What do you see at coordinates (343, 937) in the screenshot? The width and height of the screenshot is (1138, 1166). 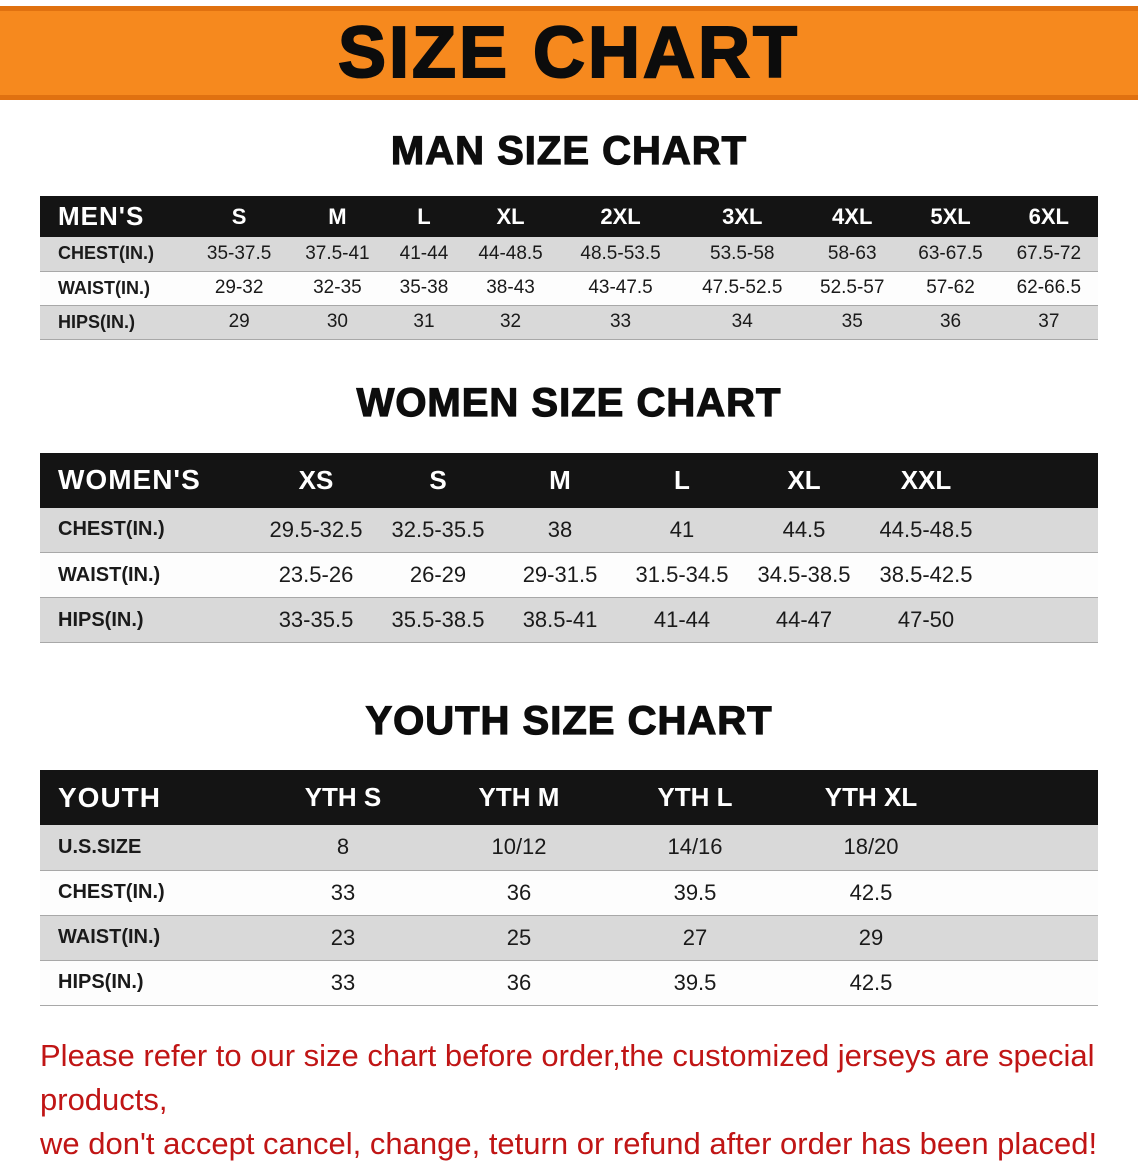 I see `size-value-cell: 23` at bounding box center [343, 937].